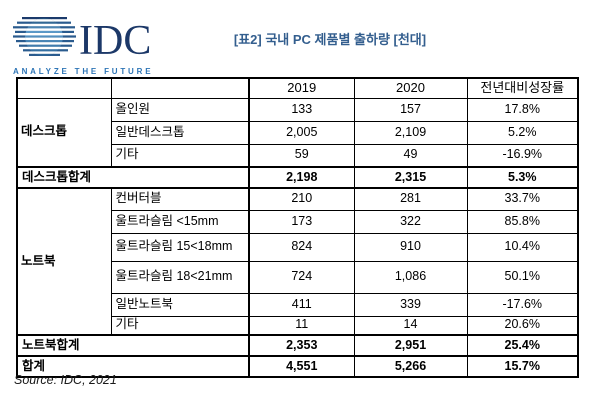  Describe the element at coordinates (522, 304) in the screenshot. I see `growth-cell: -17.6%` at that location.